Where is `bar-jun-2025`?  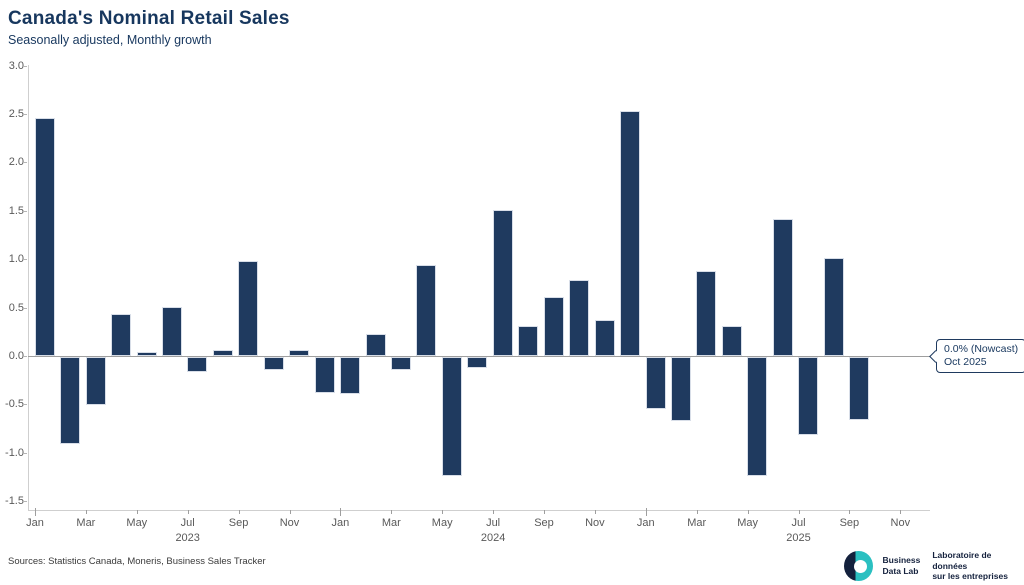
bar-jun-2025 is located at coordinates (782, 287).